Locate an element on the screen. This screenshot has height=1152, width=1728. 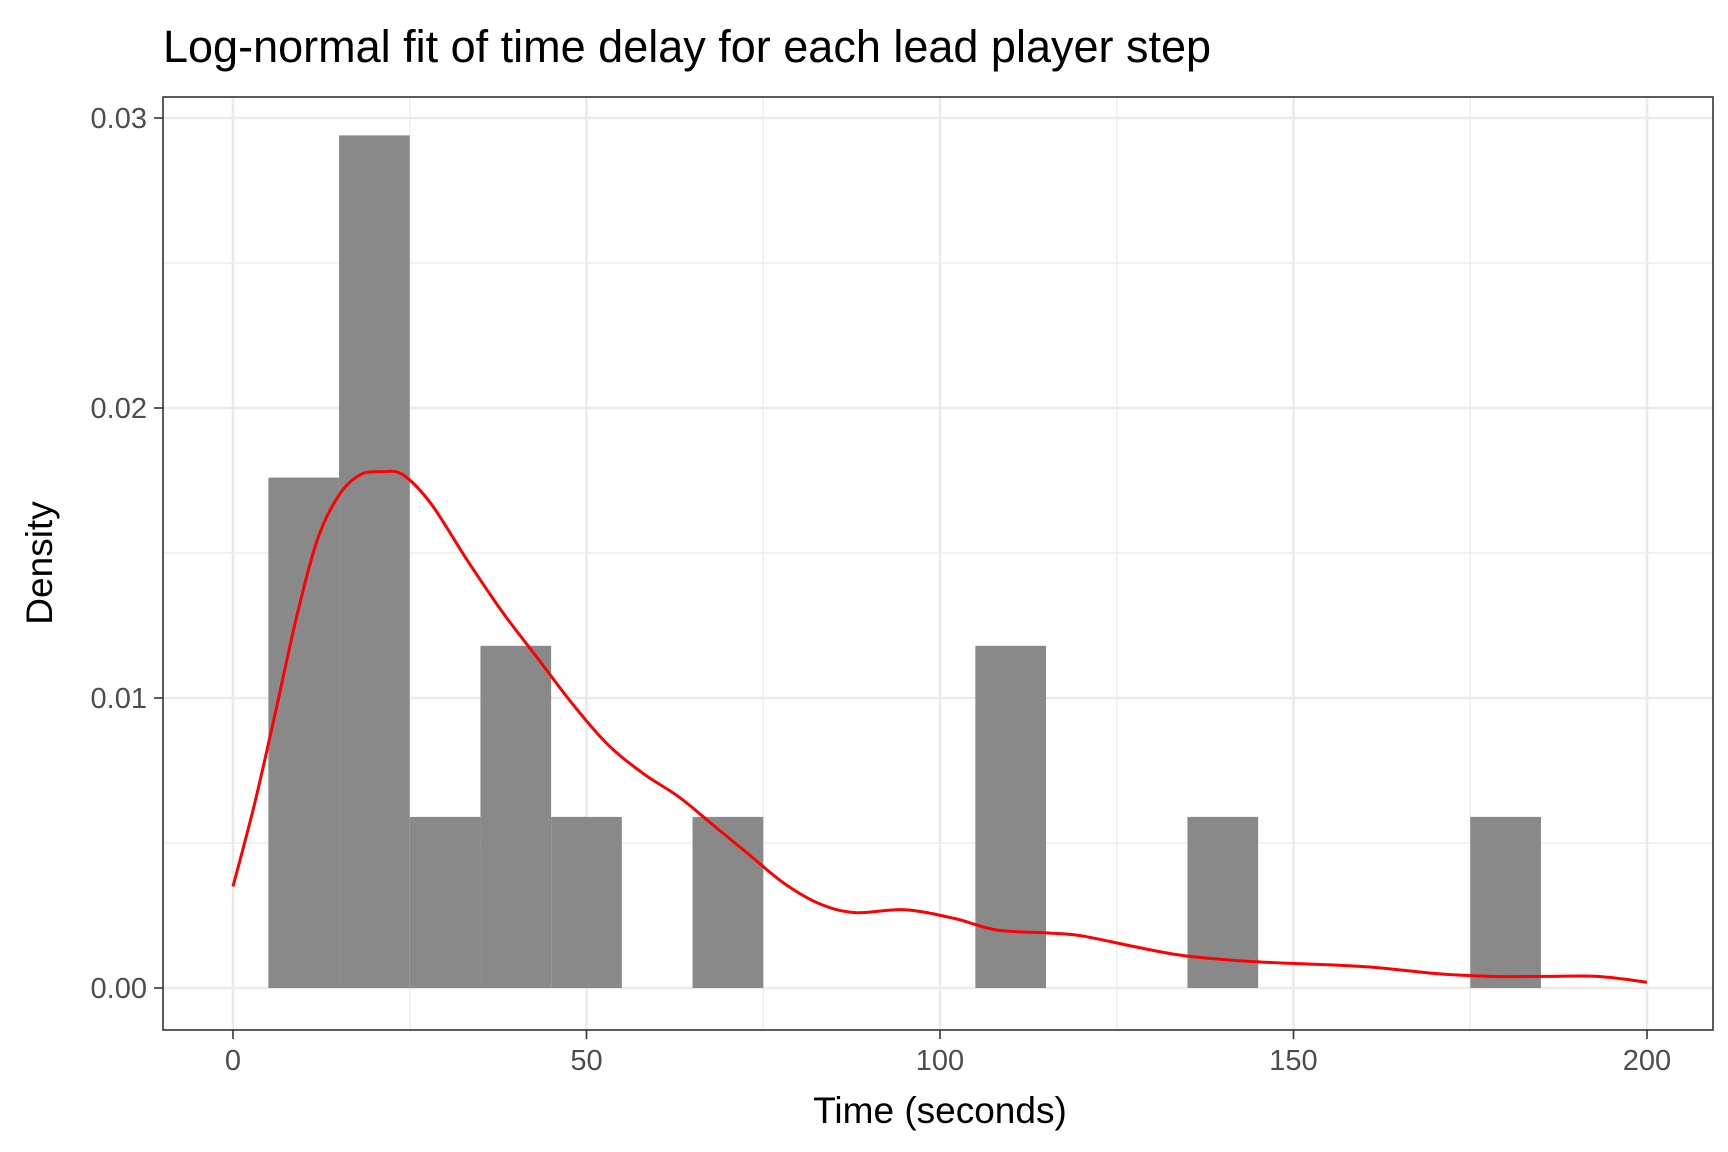
x-axis-title: Time (seconds) is located at coordinates (940, 1110).